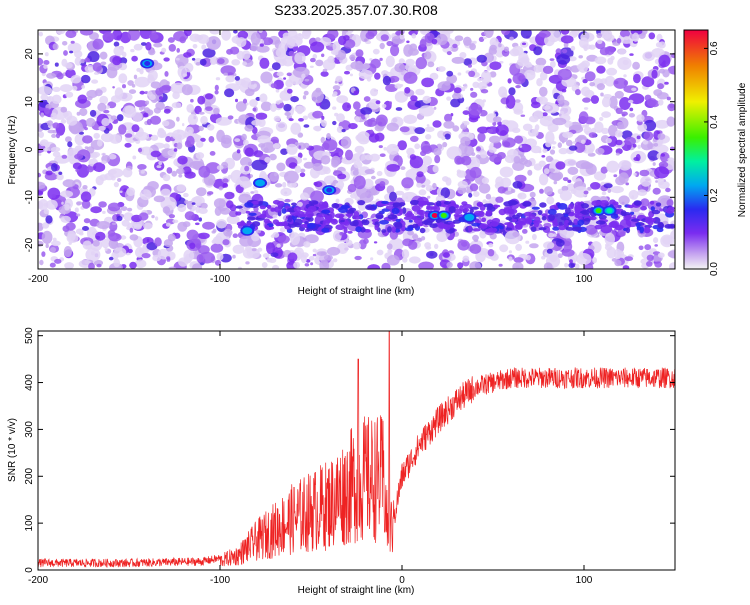 The width and height of the screenshot is (750, 605). Describe the element at coordinates (584, 580) in the screenshot. I see `x-tick-label: 100` at that location.